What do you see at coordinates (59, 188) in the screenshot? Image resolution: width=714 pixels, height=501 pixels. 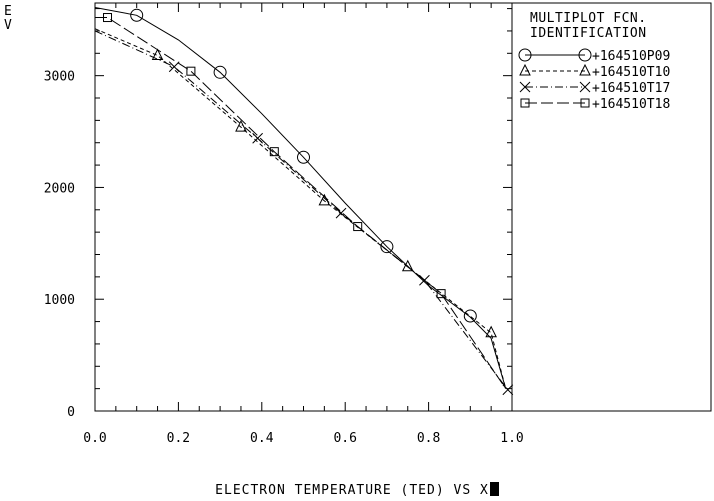 I see `y-tick-label: 2000` at bounding box center [59, 188].